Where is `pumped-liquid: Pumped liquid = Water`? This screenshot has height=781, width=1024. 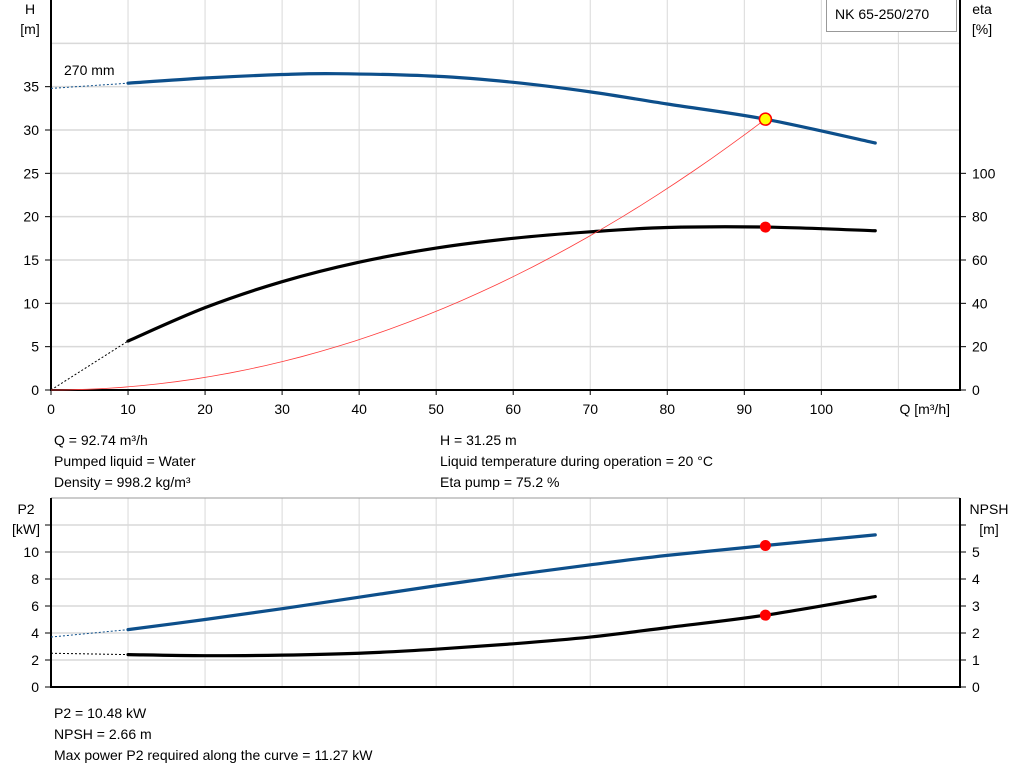
pumped-liquid: Pumped liquid = Water is located at coordinates (125, 461).